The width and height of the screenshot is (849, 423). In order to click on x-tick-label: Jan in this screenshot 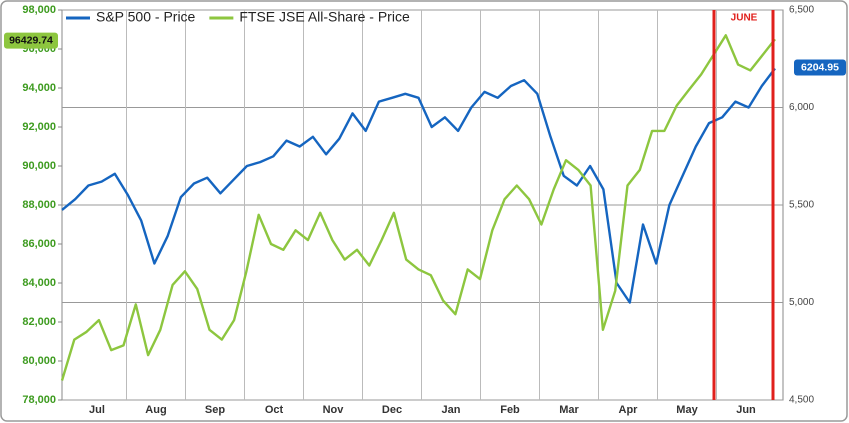, I will do `click(451, 410)`.